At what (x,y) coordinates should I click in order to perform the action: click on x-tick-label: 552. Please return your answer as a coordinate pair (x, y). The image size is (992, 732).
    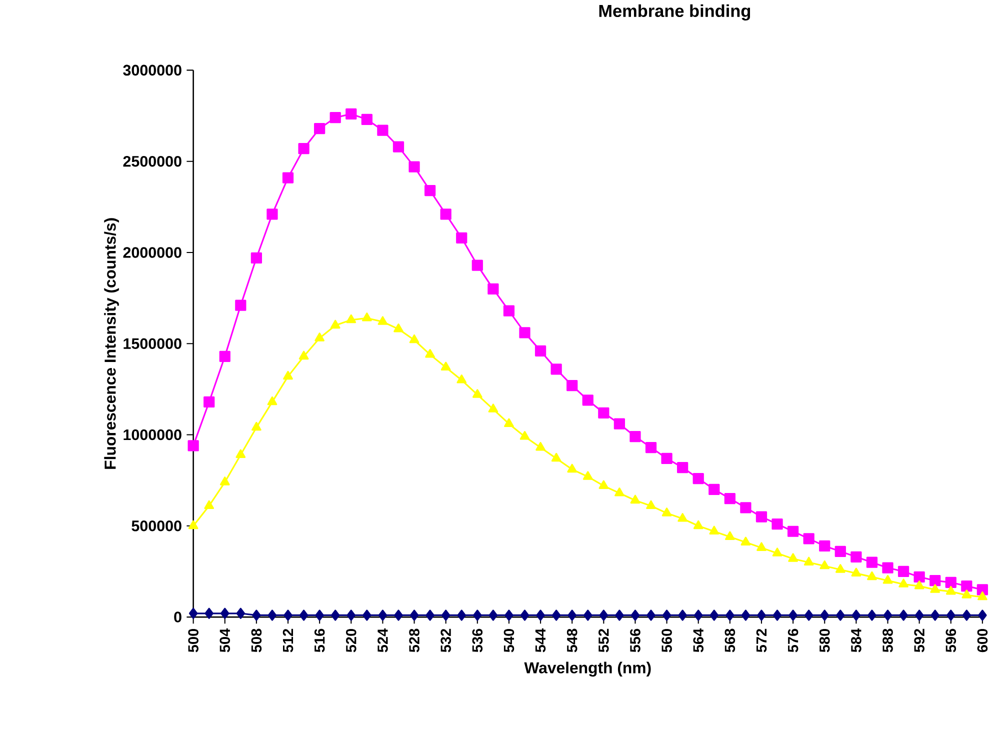
    Looking at the image, I should click on (603, 640).